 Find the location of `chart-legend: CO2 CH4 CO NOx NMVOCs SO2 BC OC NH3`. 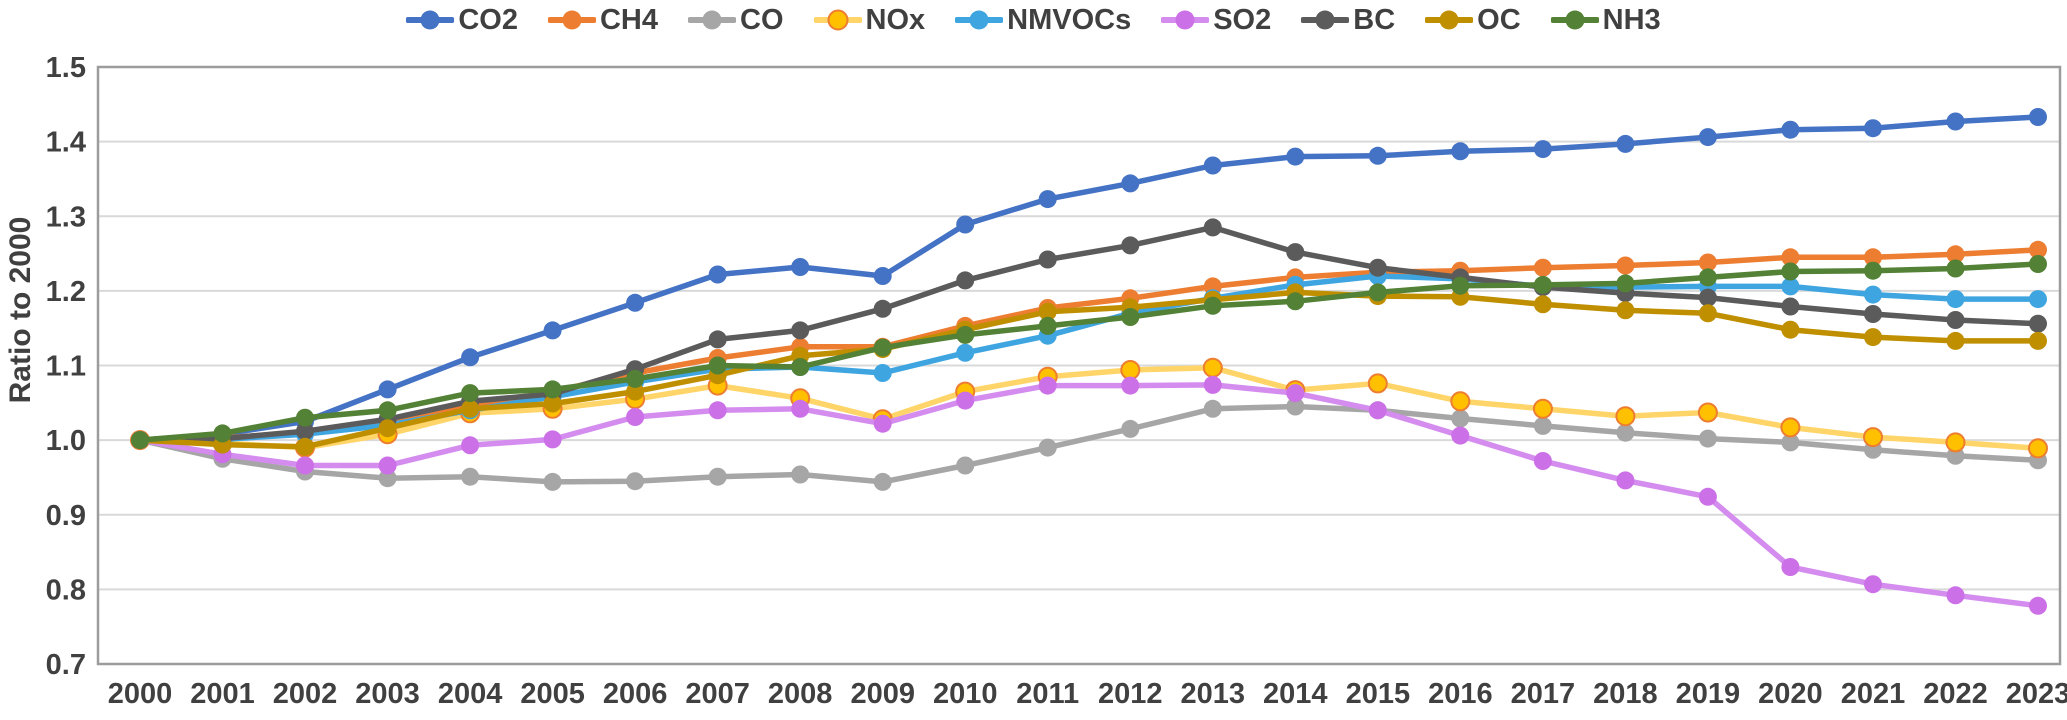

chart-legend: CO2 CH4 CO NOx NMVOCs SO2 BC OC NH3 is located at coordinates (1033, 20).